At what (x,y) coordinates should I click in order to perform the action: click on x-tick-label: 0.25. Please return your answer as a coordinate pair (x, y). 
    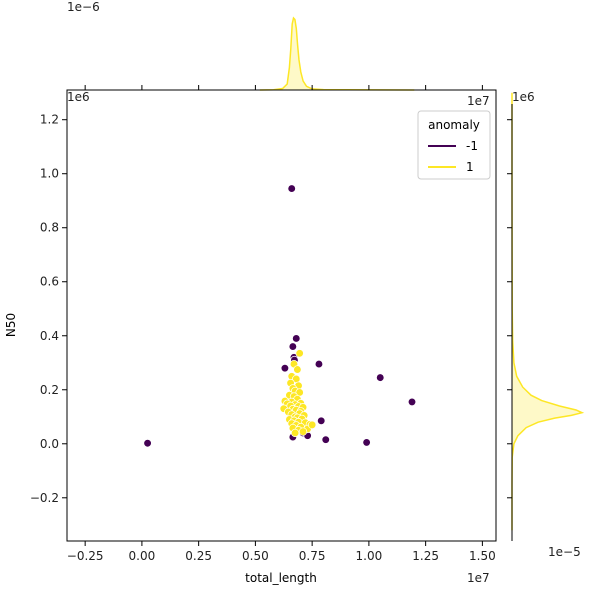
    Looking at the image, I should click on (198, 556).